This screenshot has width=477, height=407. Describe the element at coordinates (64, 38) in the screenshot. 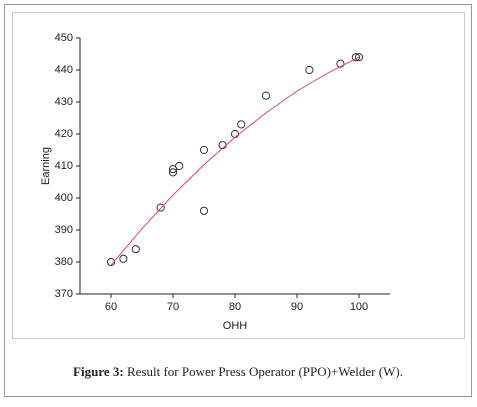

I see `y-tick-label: 450` at that location.